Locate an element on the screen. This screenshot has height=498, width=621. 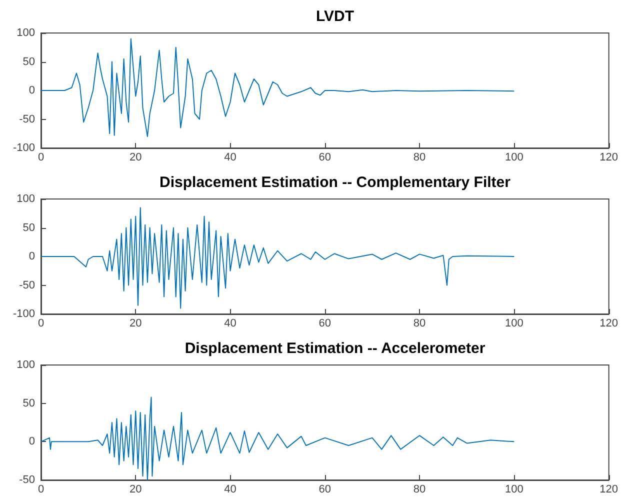
chart-title: LVDT is located at coordinates (335, 16).